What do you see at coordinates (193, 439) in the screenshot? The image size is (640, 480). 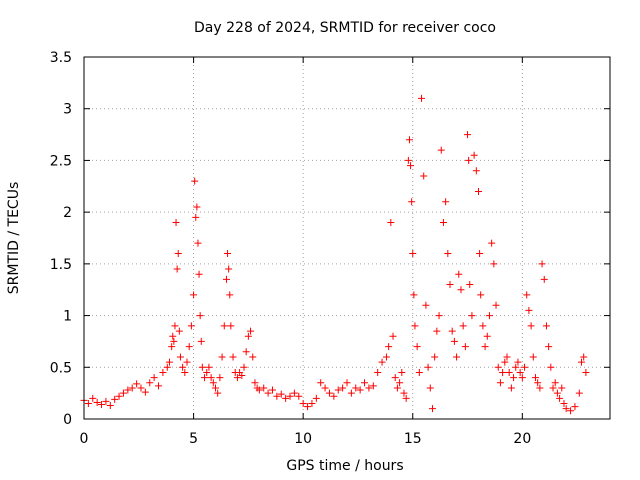 I see `x-tick-label: 5` at bounding box center [193, 439].